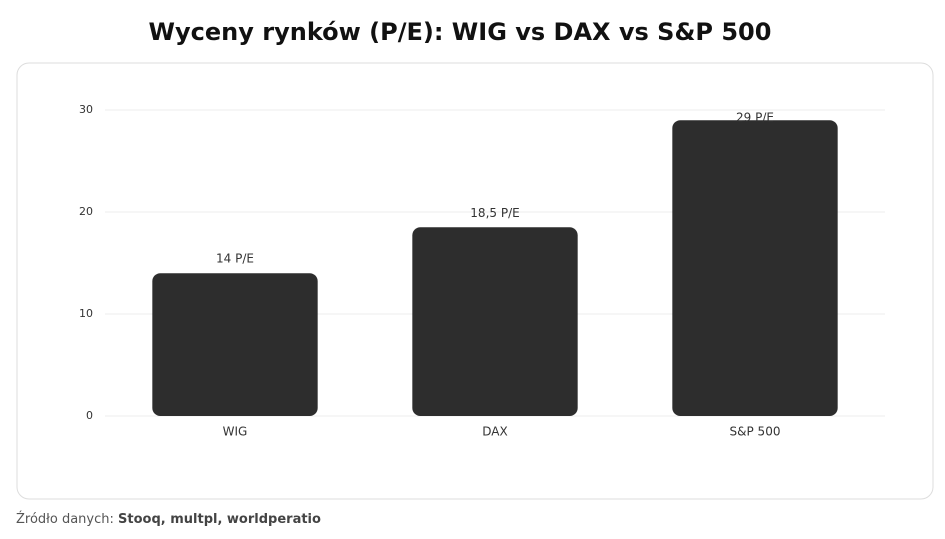 This screenshot has height=539, width=945. I want to click on y-tick-label: 20, so click(86, 211).